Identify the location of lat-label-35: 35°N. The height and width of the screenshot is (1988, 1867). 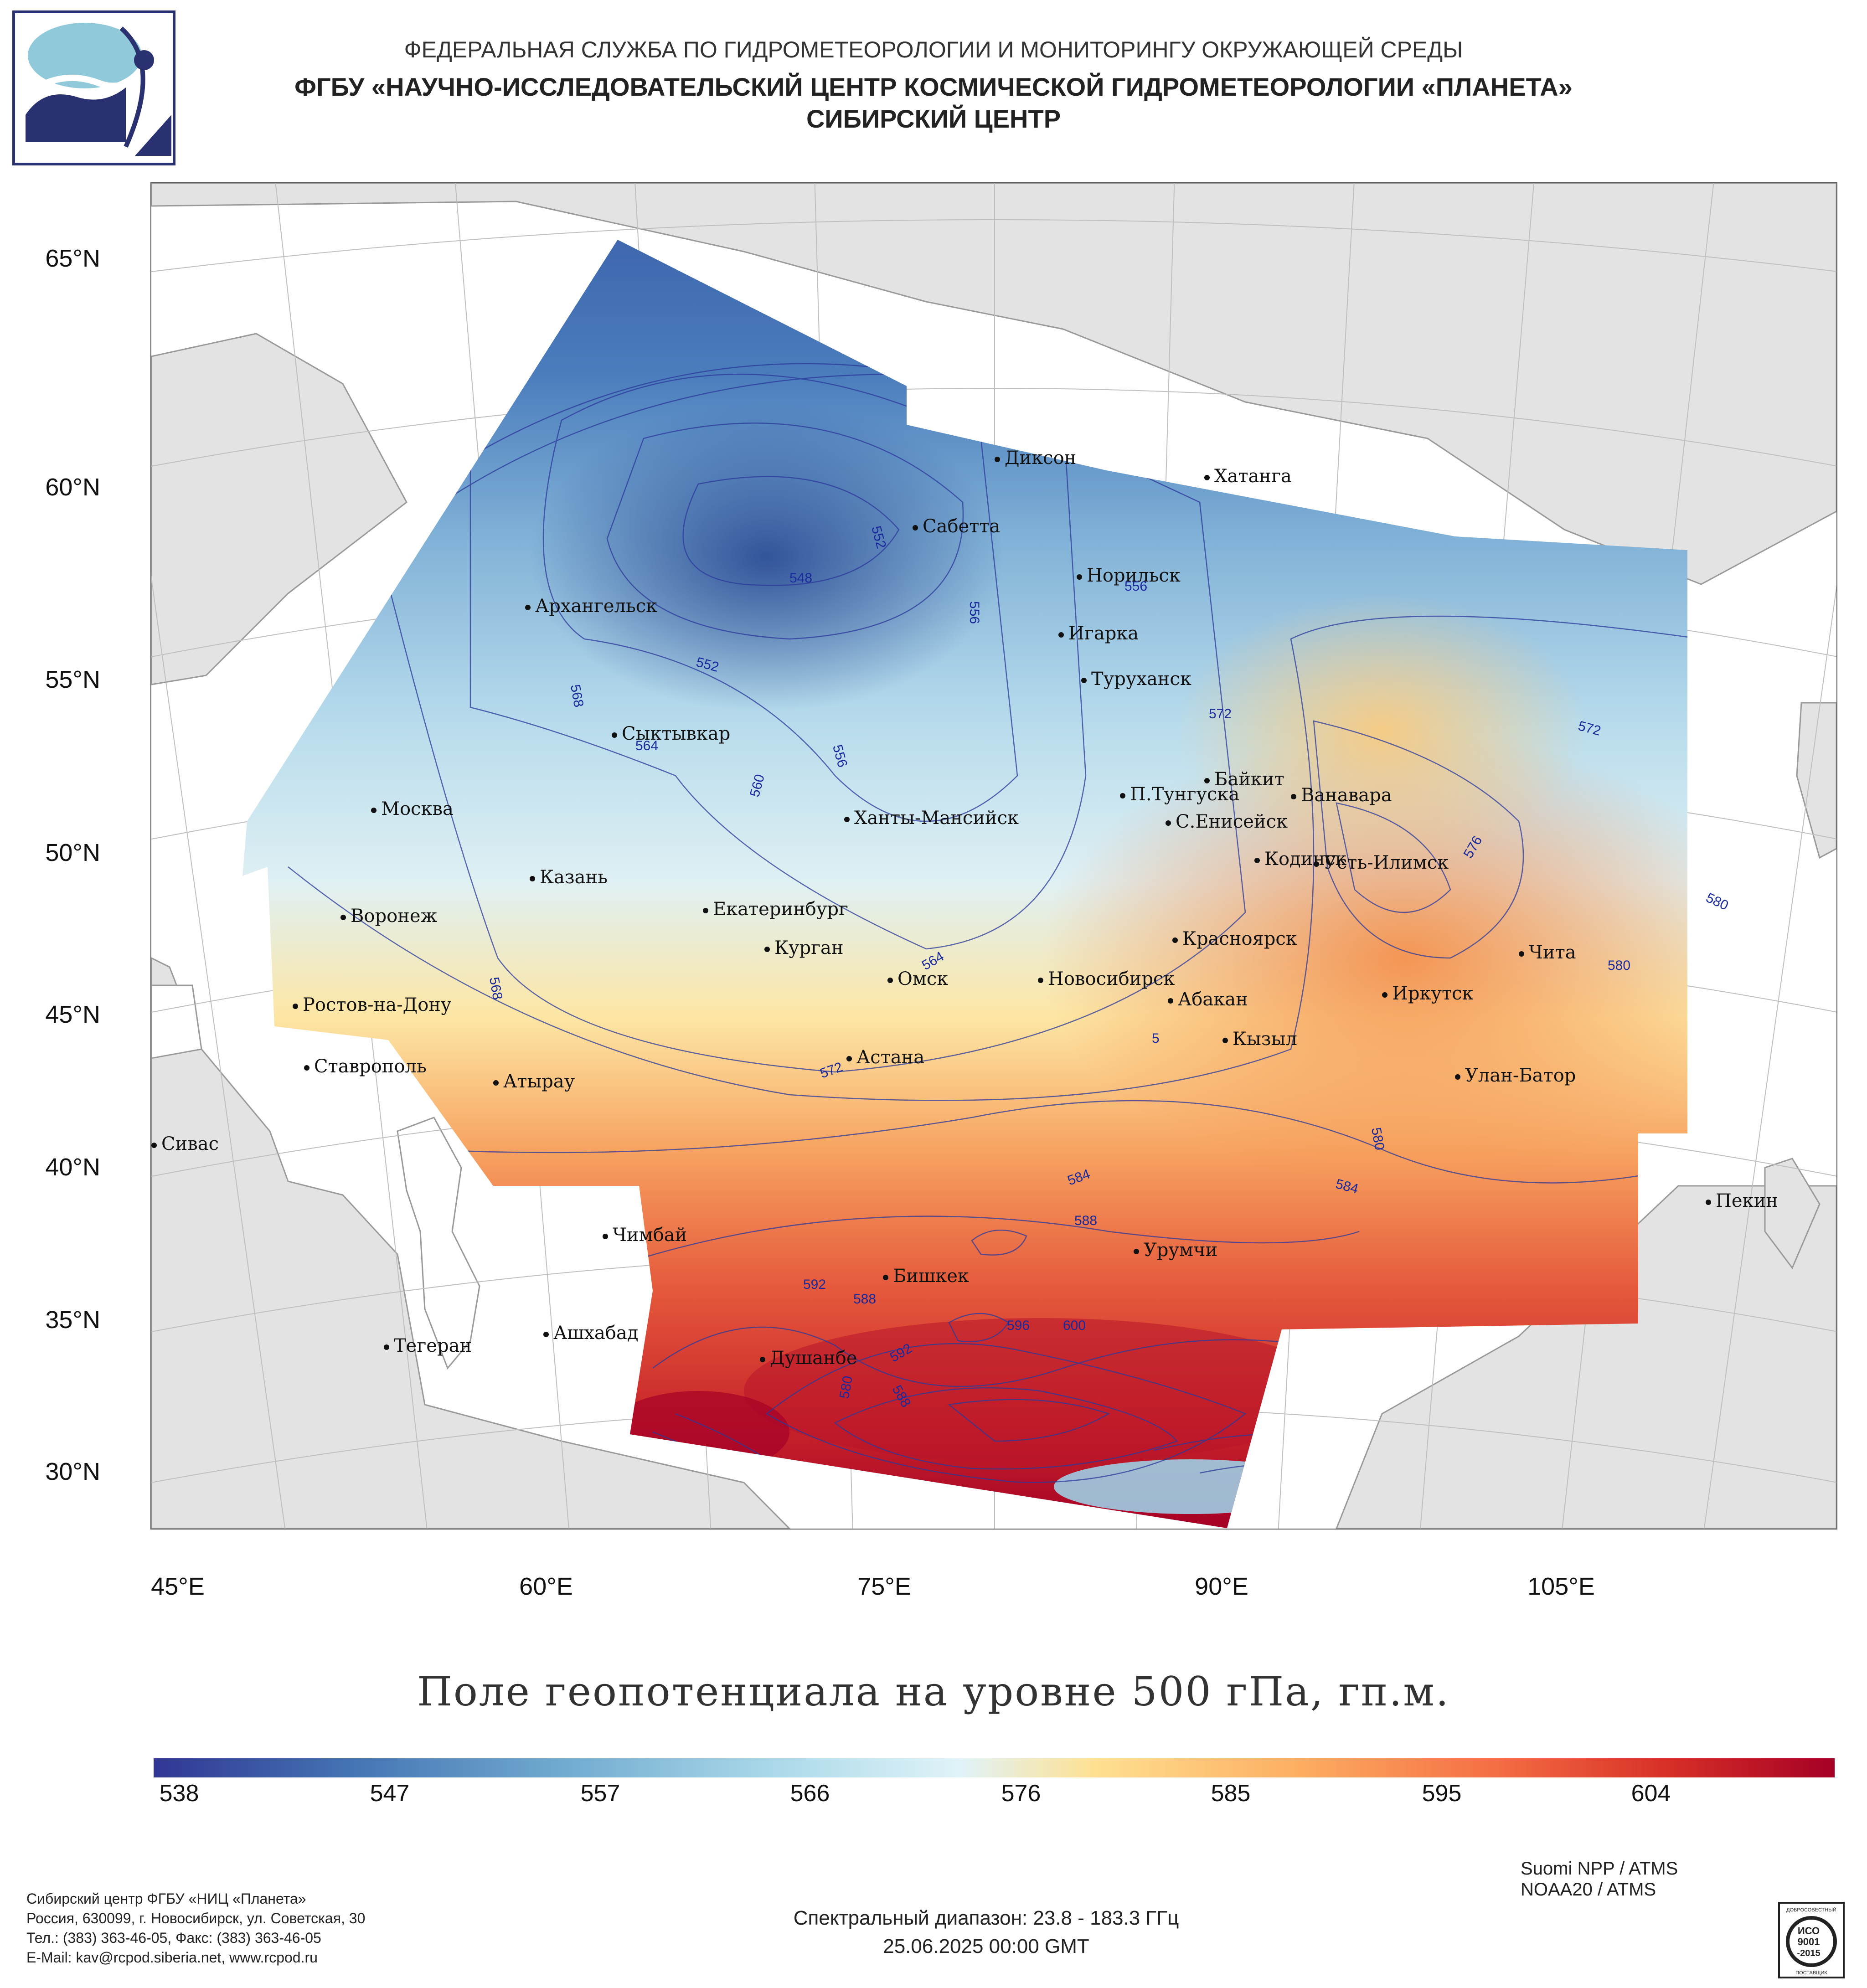
(72, 1320).